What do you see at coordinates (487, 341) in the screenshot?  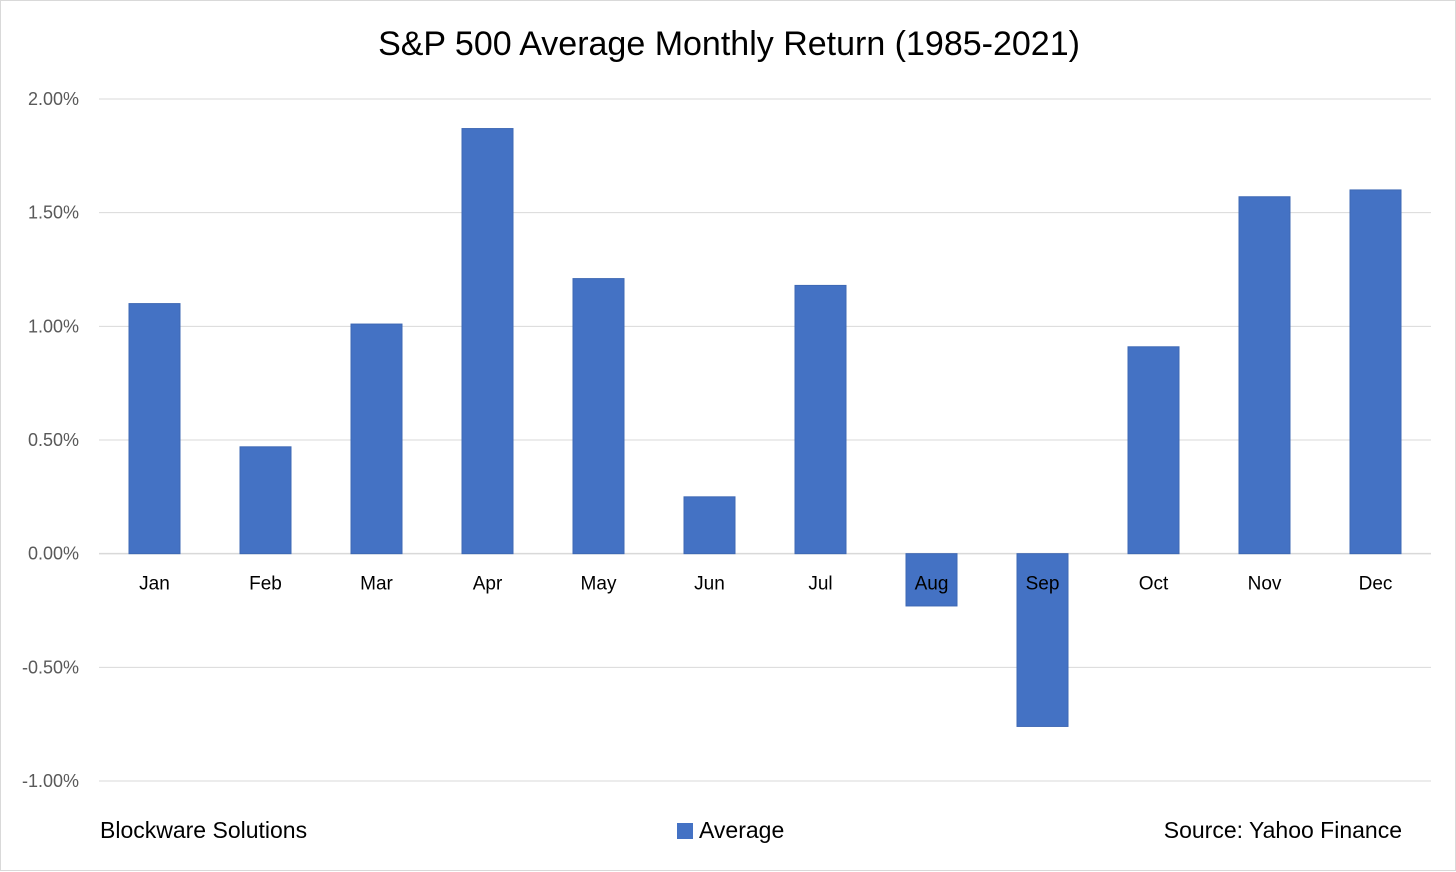 I see `bar-apr` at bounding box center [487, 341].